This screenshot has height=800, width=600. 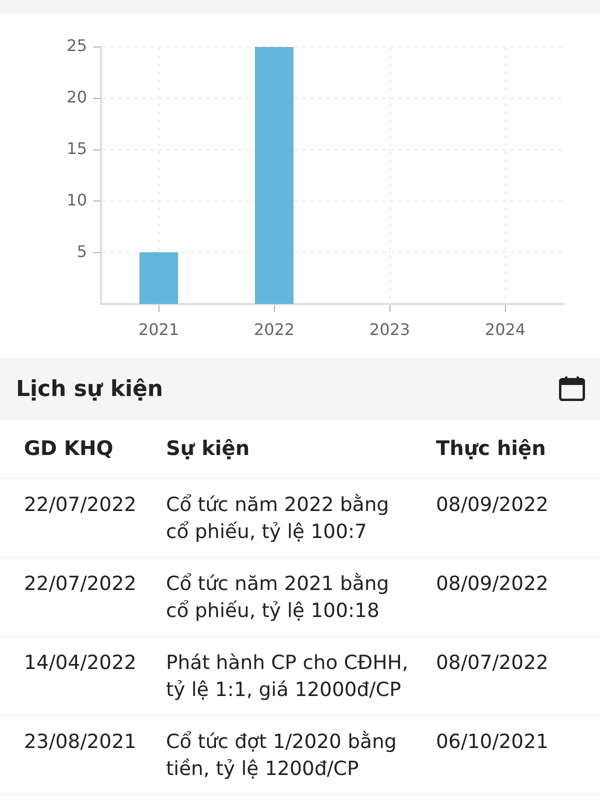 What do you see at coordinates (83, 755) in the screenshot?
I see `text: 23/08/2021` at bounding box center [83, 755].